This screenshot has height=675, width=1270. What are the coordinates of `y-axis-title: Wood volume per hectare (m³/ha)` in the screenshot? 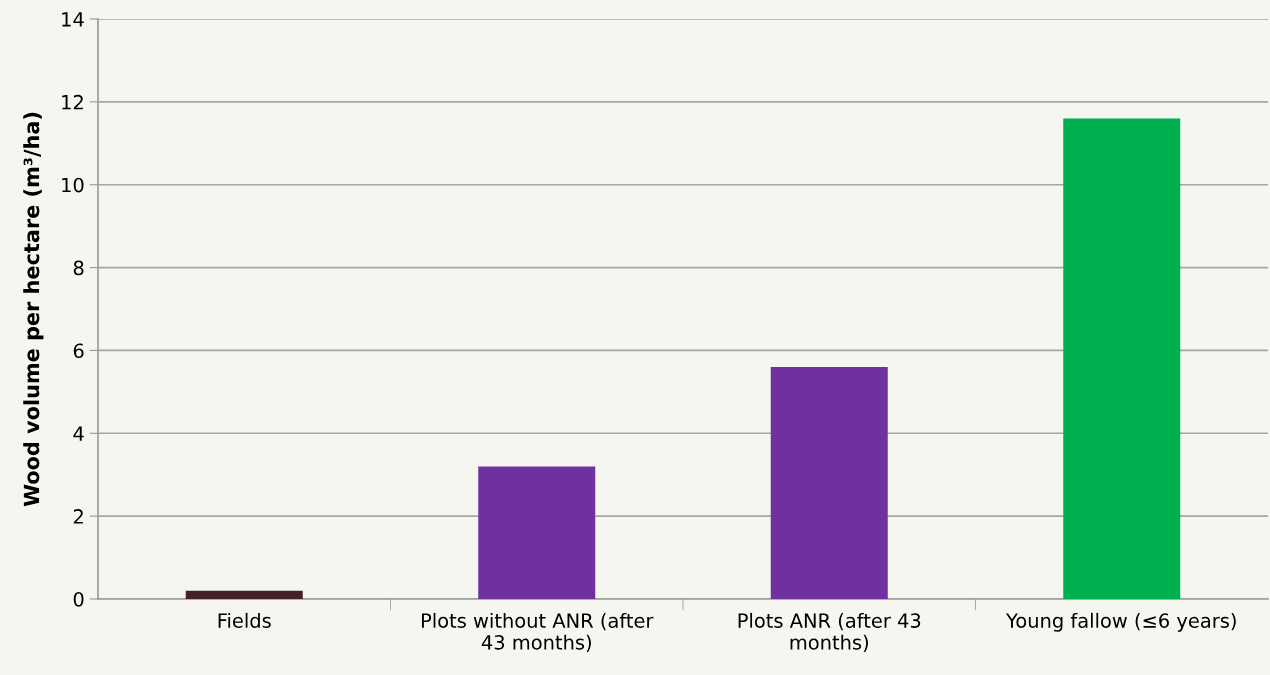 It's located at (33, 309).